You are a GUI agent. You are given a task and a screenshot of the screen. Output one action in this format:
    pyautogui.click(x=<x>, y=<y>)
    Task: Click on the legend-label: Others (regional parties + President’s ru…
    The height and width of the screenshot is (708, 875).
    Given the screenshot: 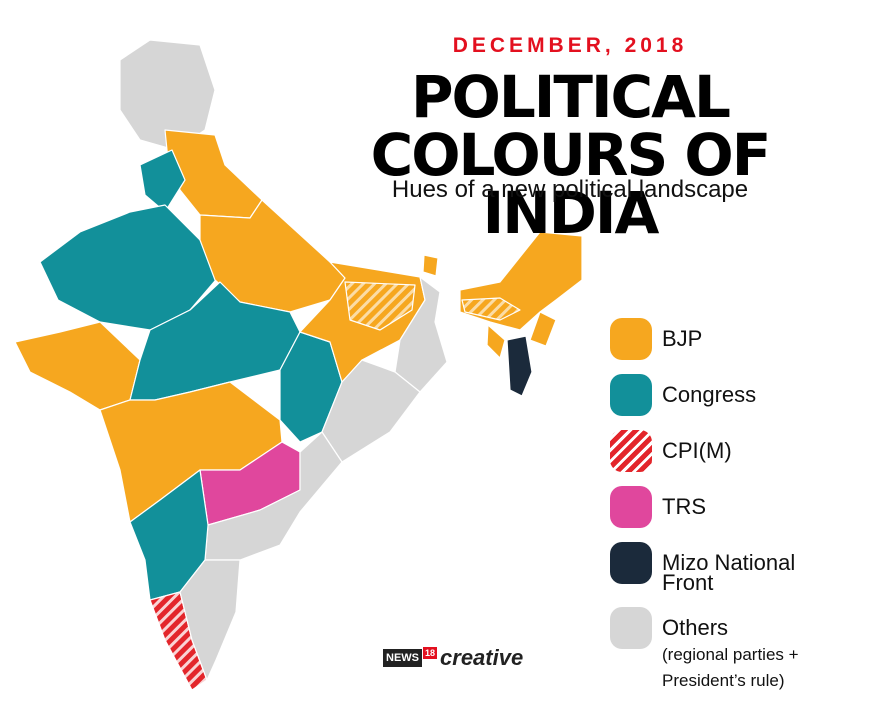 What is the action you would take?
    pyautogui.click(x=752, y=650)
    